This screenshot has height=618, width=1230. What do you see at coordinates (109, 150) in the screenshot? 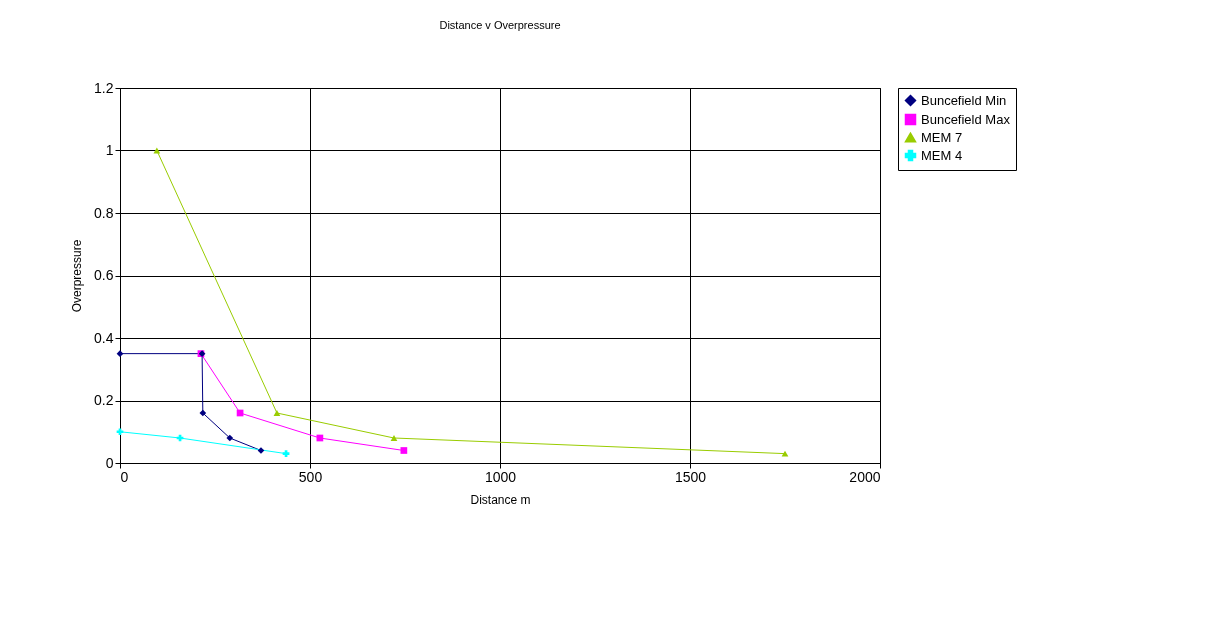
I see `y-tick-label: 1` at bounding box center [109, 150].